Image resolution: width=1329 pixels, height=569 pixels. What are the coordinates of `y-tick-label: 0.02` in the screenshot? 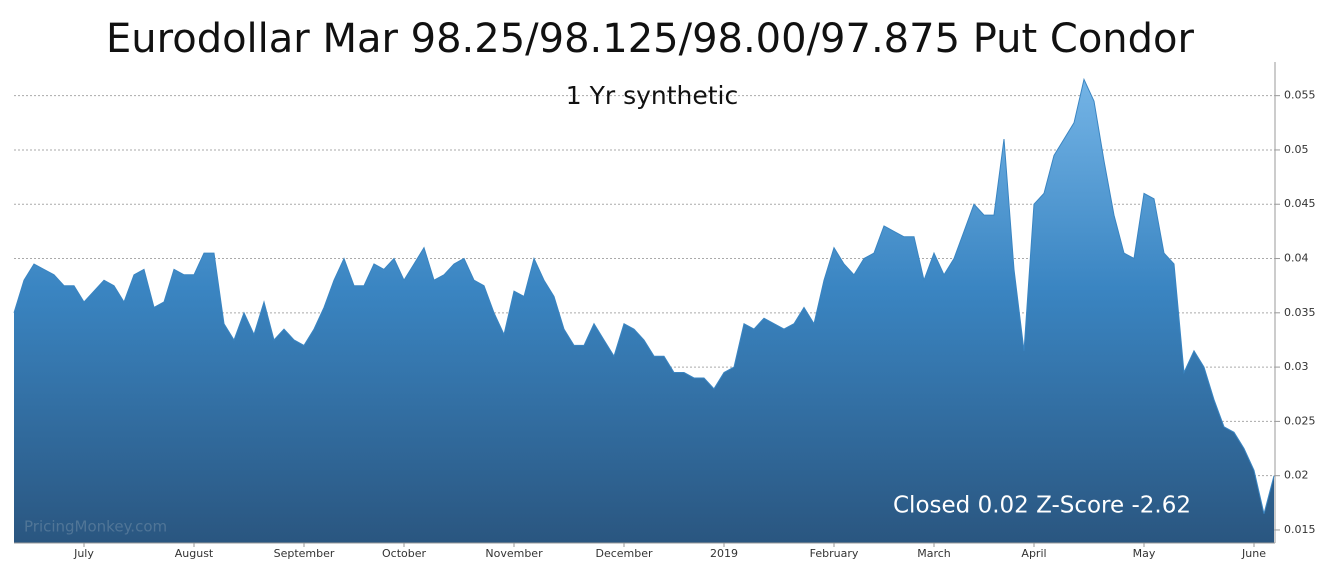 It's located at (1296, 475).